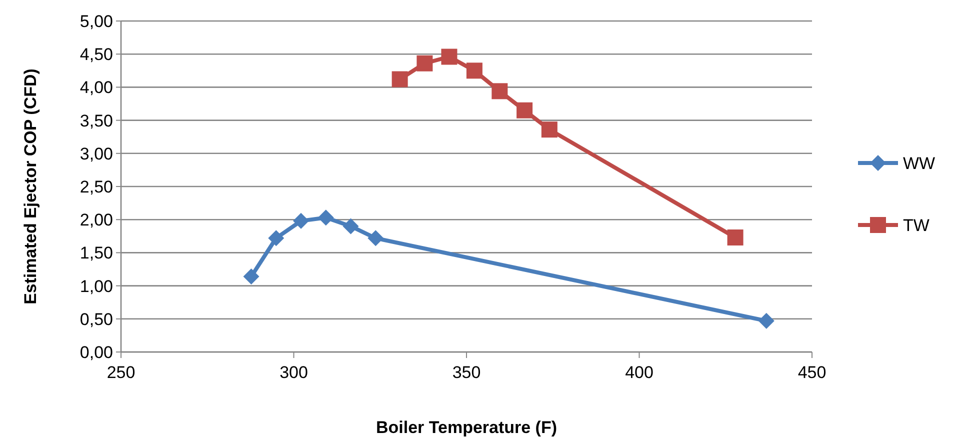 This screenshot has width=980, height=439. I want to click on x-tick-label: 450, so click(812, 372).